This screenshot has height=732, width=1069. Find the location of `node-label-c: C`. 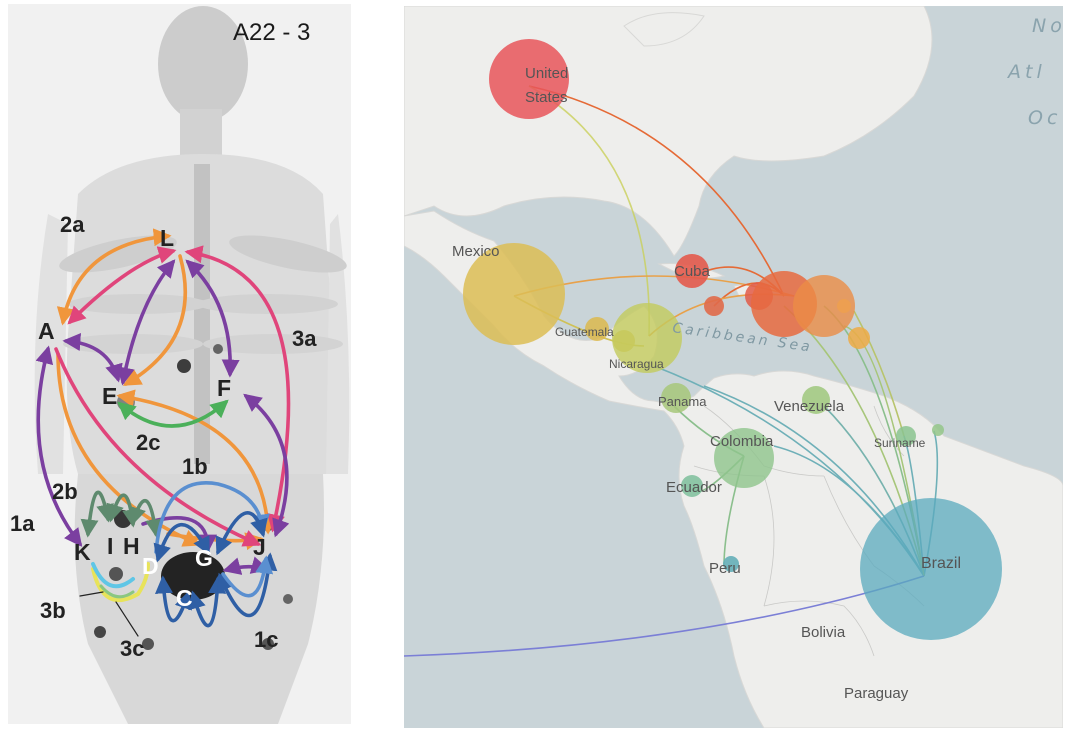

node-label-c: C is located at coordinates (184, 598).